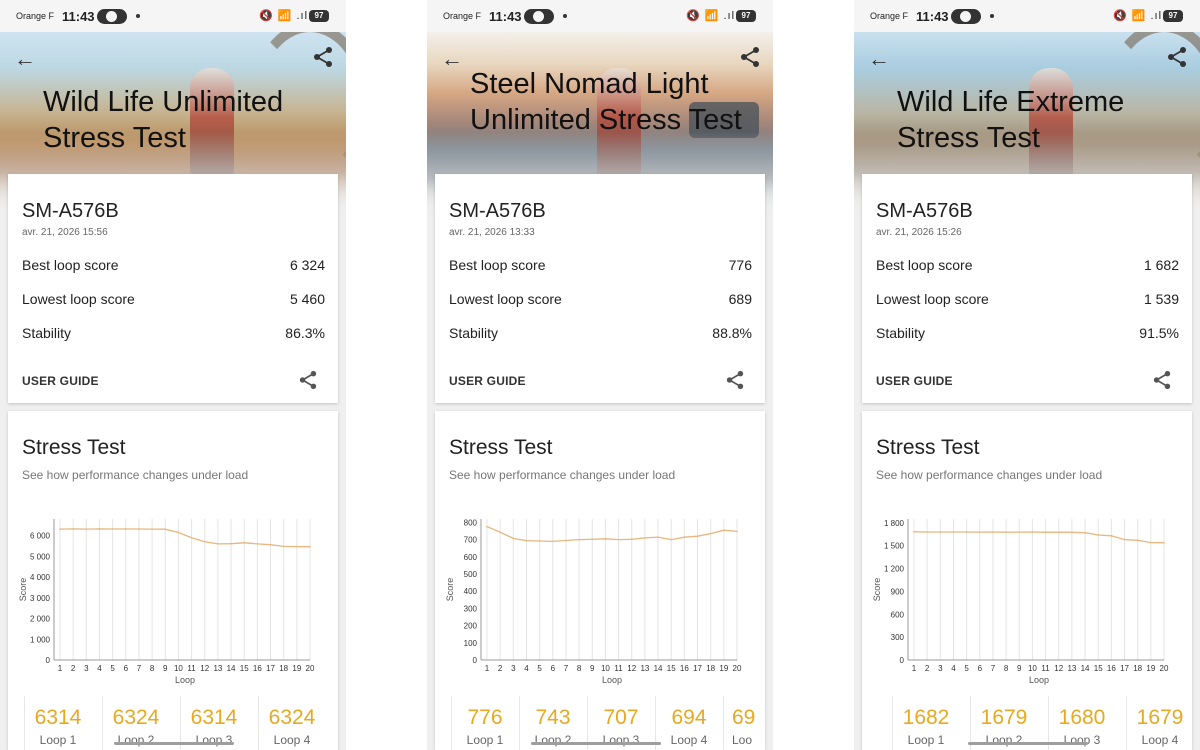 The image size is (1200, 750). Describe the element at coordinates (600, 333) in the screenshot. I see `stability-row: Stability 88.8%` at that location.